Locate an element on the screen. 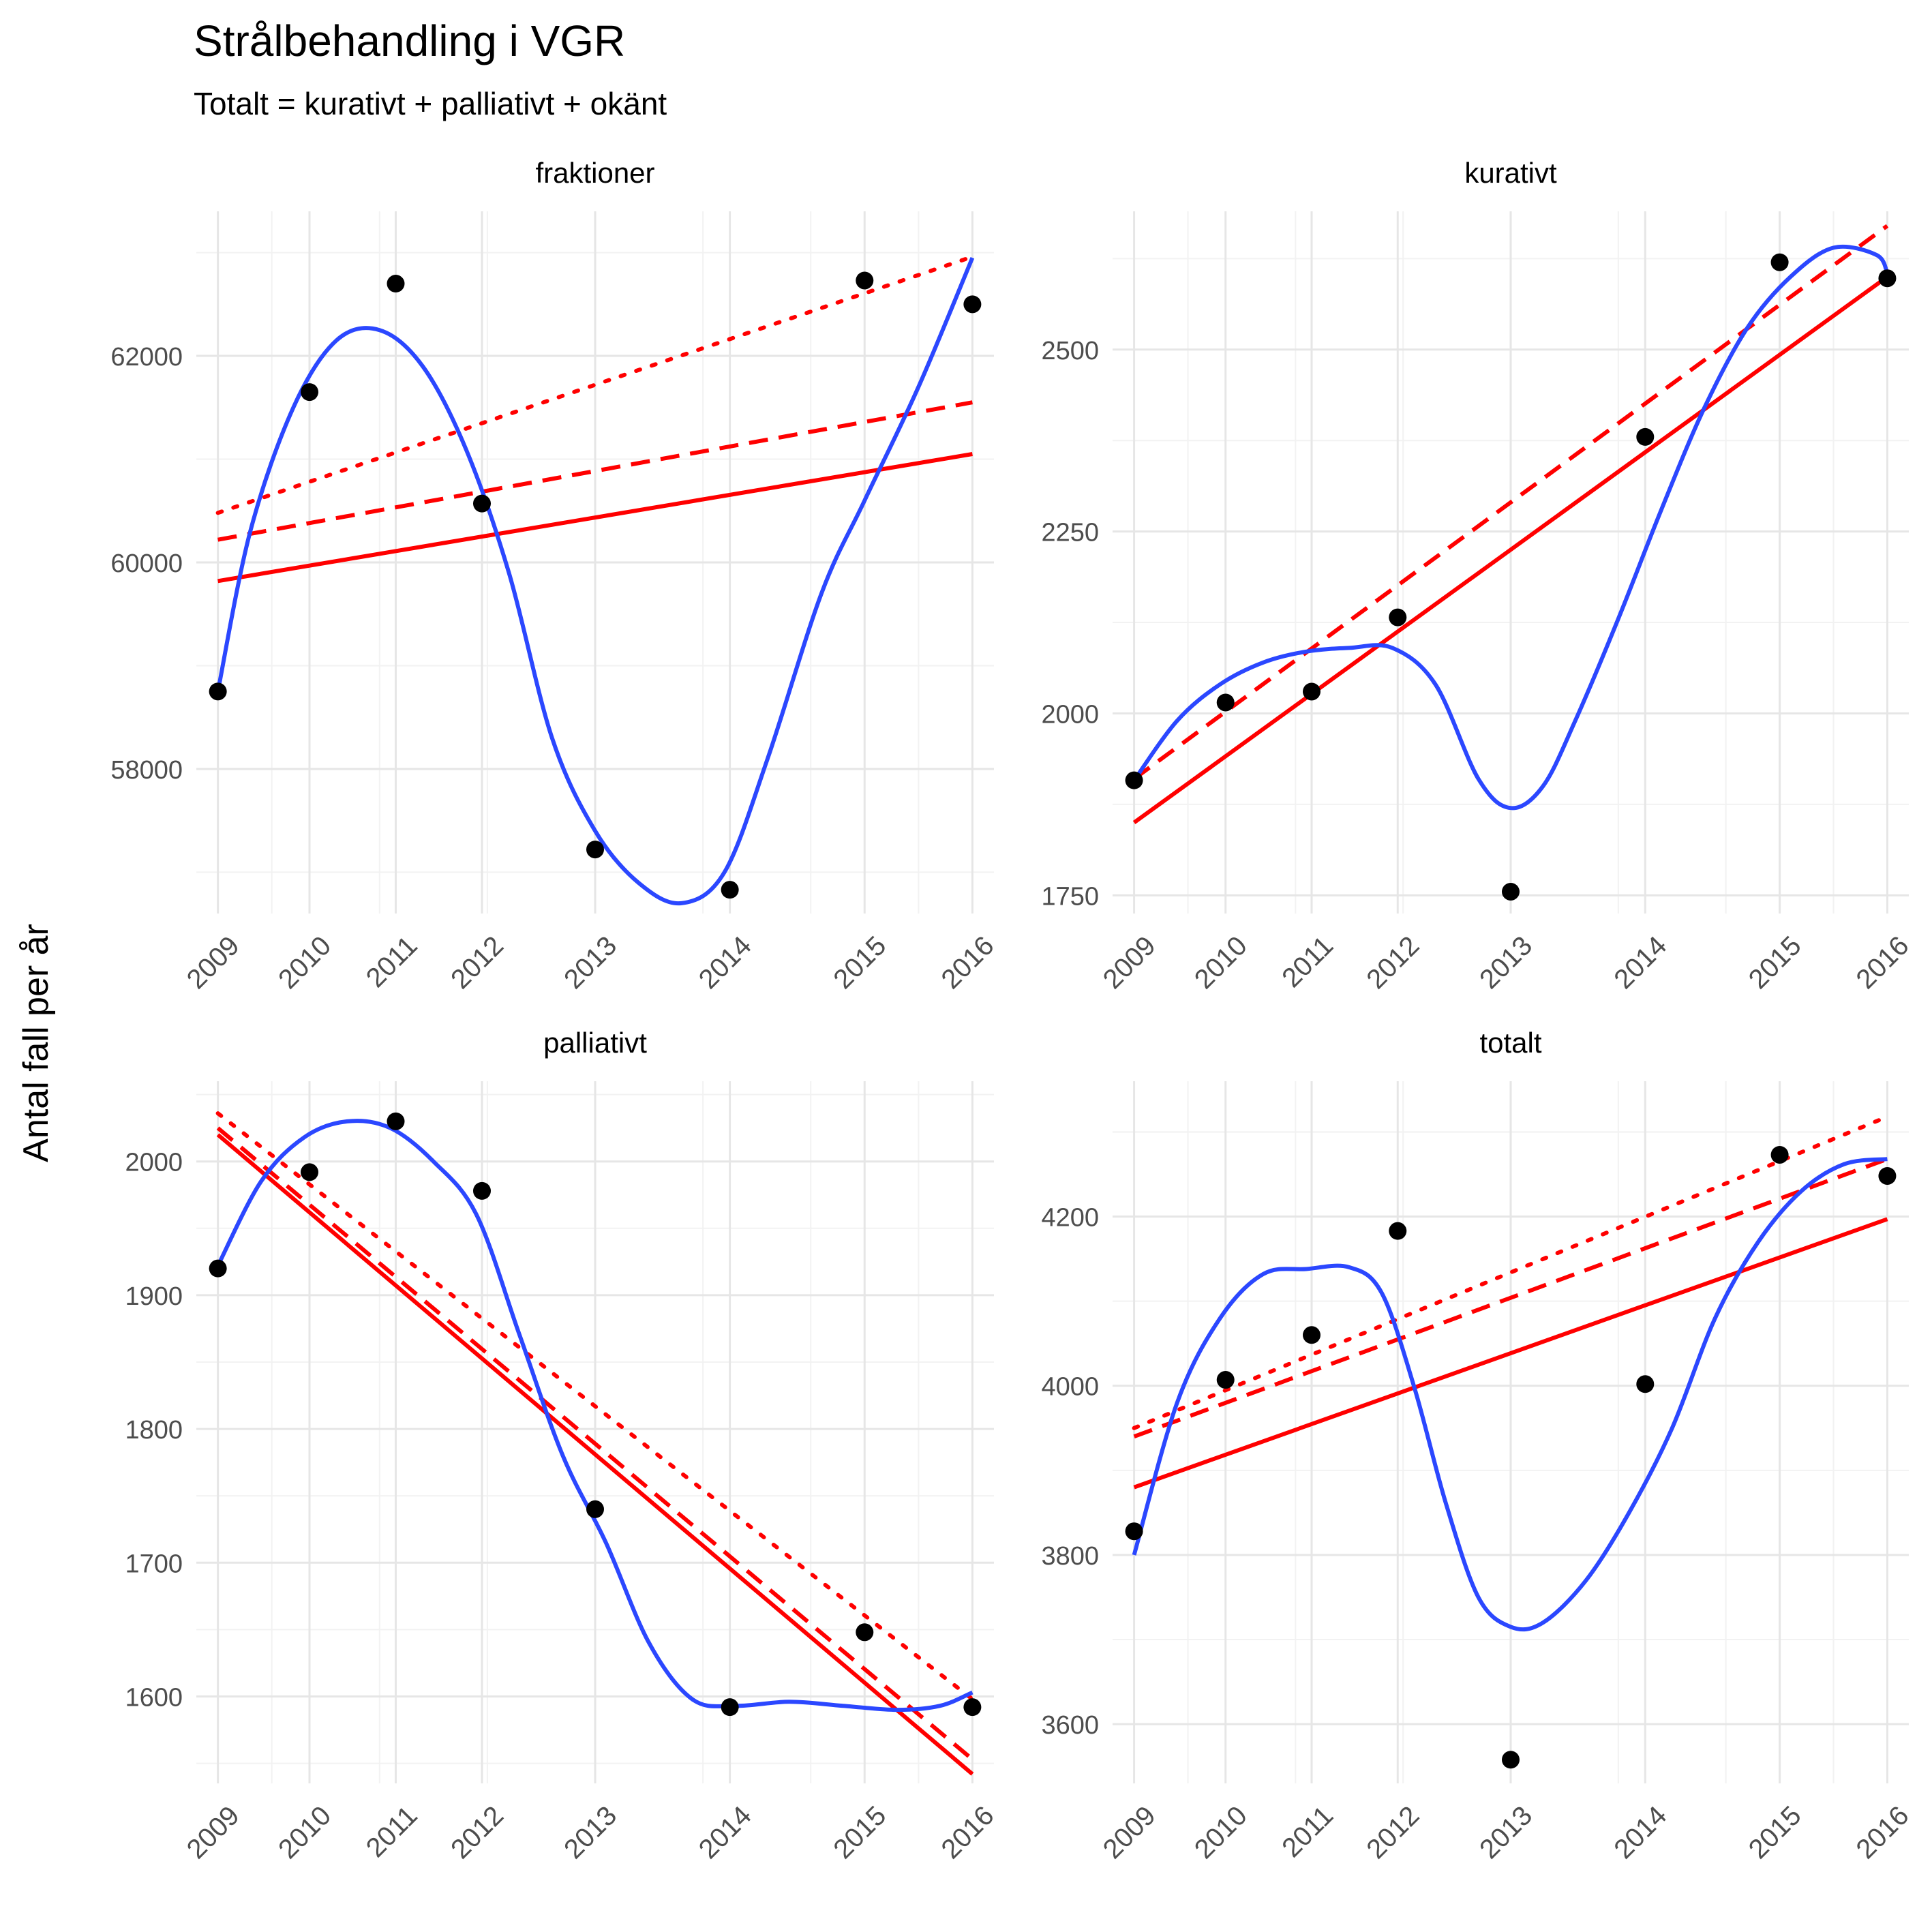 Image resolution: width=1932 pixels, height=1932 pixels. facet-strip-label: fraktioner is located at coordinates (594, 173).